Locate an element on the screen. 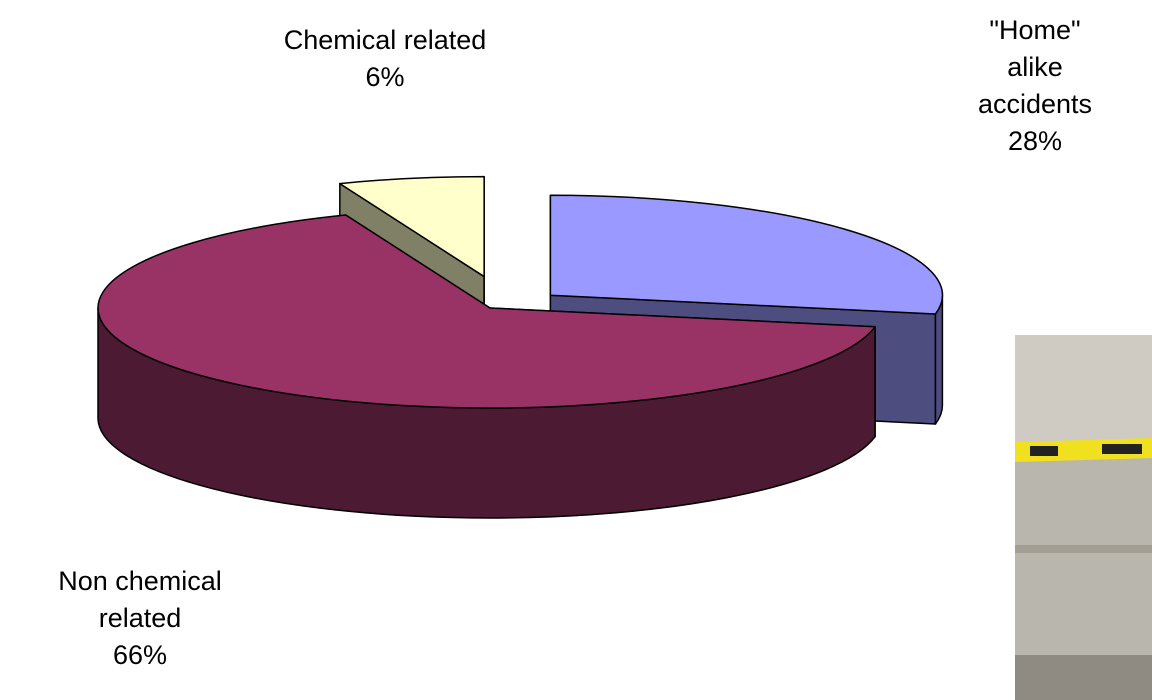  slice-side is located at coordinates (939, 359).